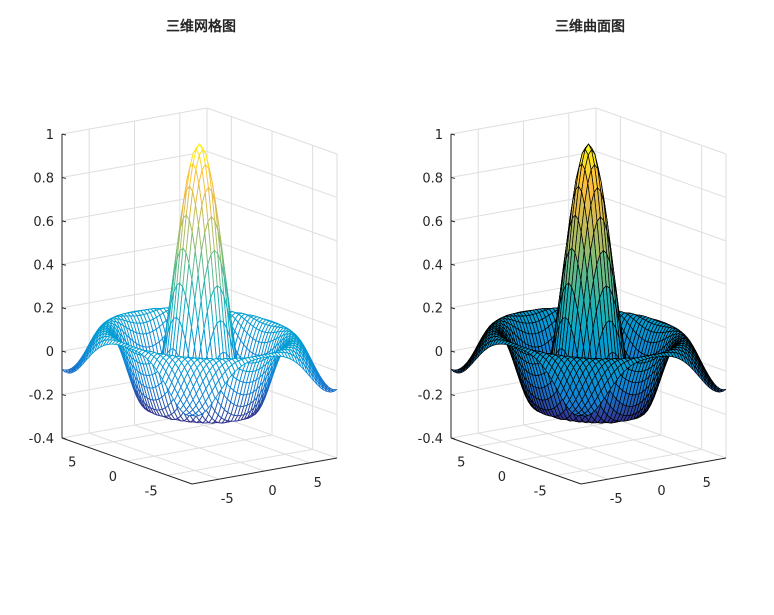 The height and width of the screenshot is (615, 774). What do you see at coordinates (201, 26) in the screenshot?
I see `mesh-plot-title: 三维网格图` at bounding box center [201, 26].